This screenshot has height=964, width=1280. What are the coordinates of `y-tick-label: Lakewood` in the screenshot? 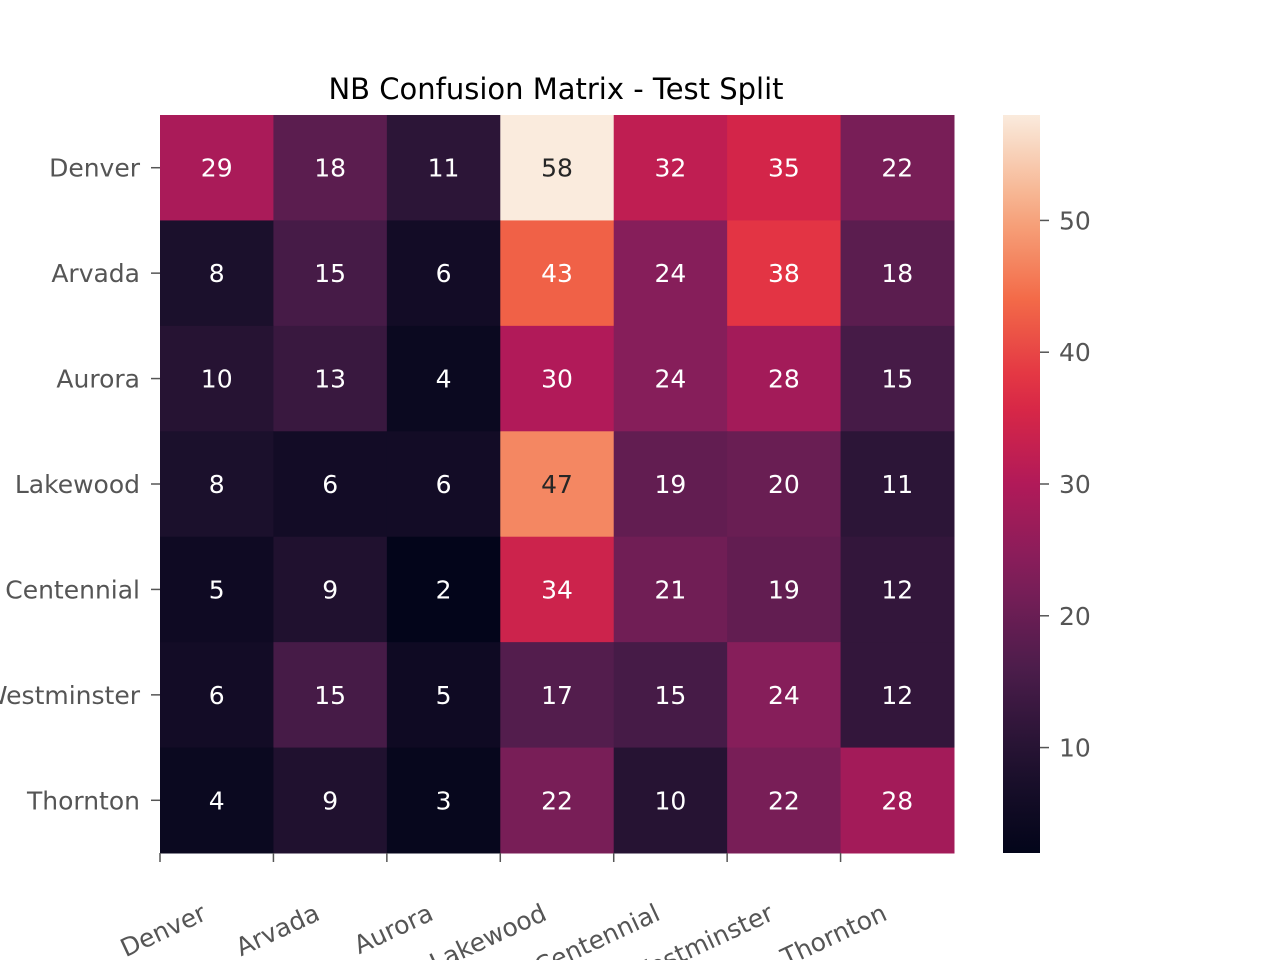 It's located at (77, 484).